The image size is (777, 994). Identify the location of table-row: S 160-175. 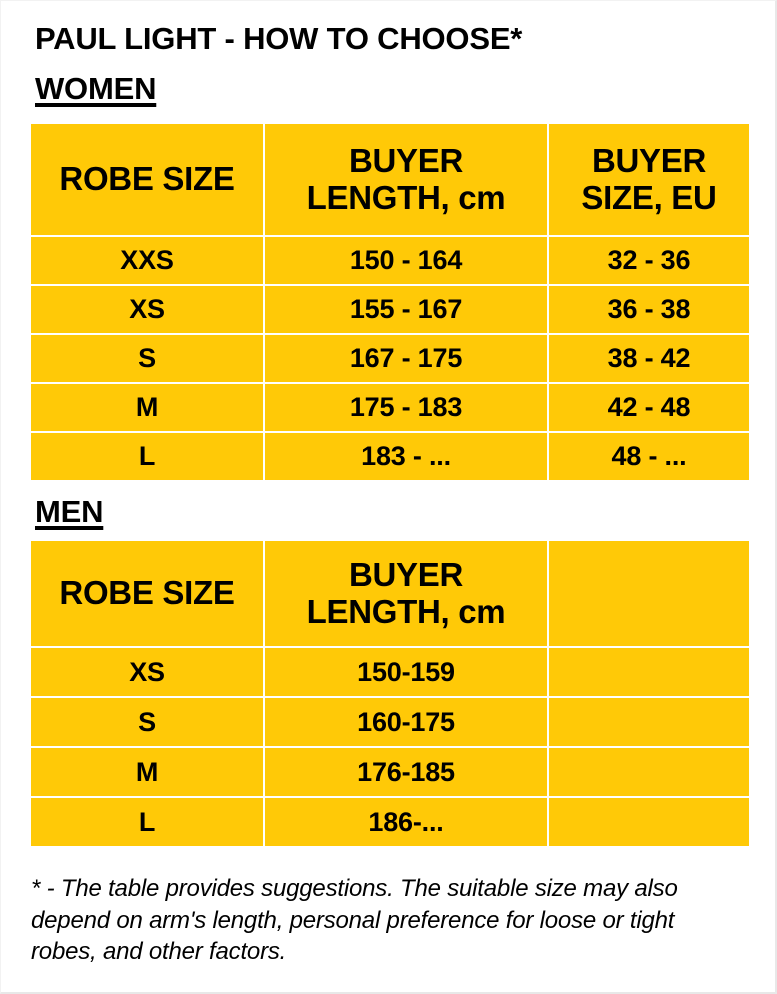
(390, 722).